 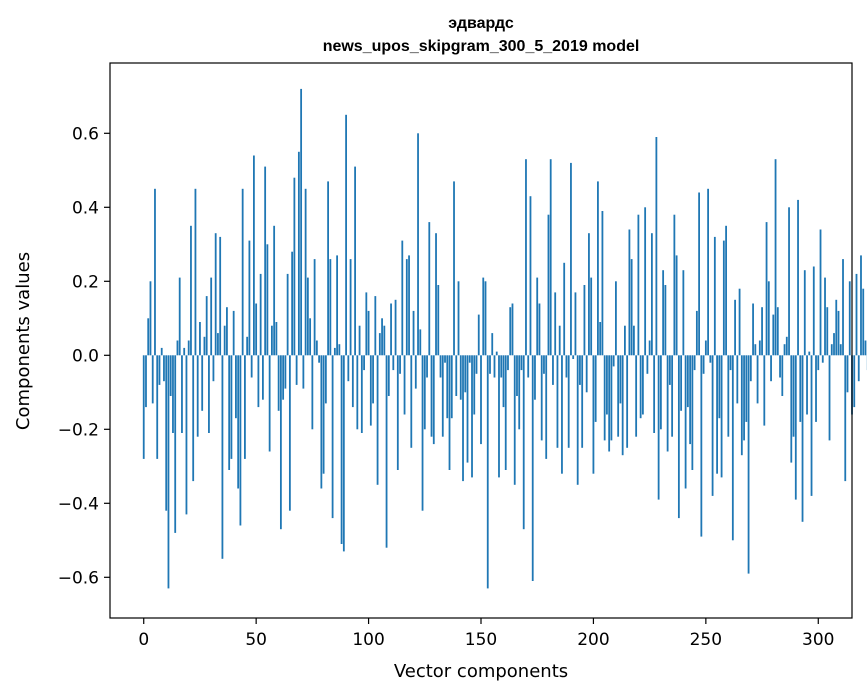 I want to click on y-tick-label: 0.6, so click(x=85, y=134).